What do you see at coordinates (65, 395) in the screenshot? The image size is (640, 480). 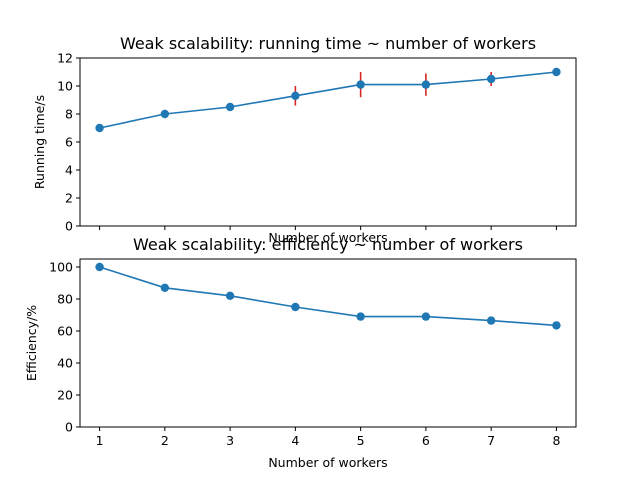 I see `y-tick-label: 20` at bounding box center [65, 395].